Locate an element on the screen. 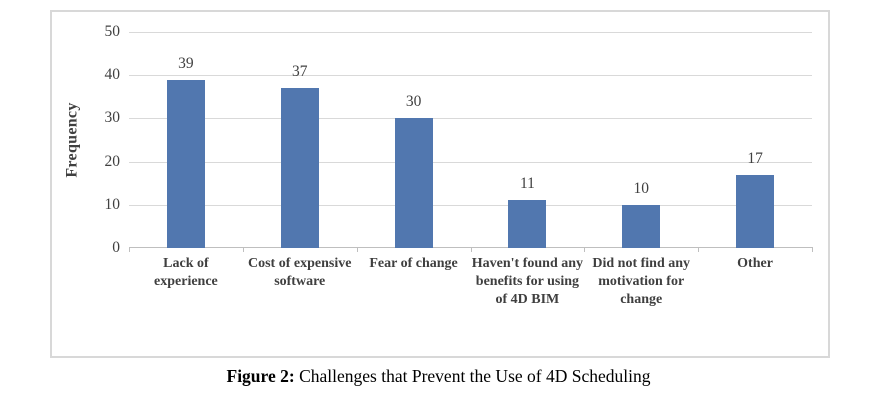 This screenshot has width=877, height=403. bar-data-label: 39 is located at coordinates (186, 63).